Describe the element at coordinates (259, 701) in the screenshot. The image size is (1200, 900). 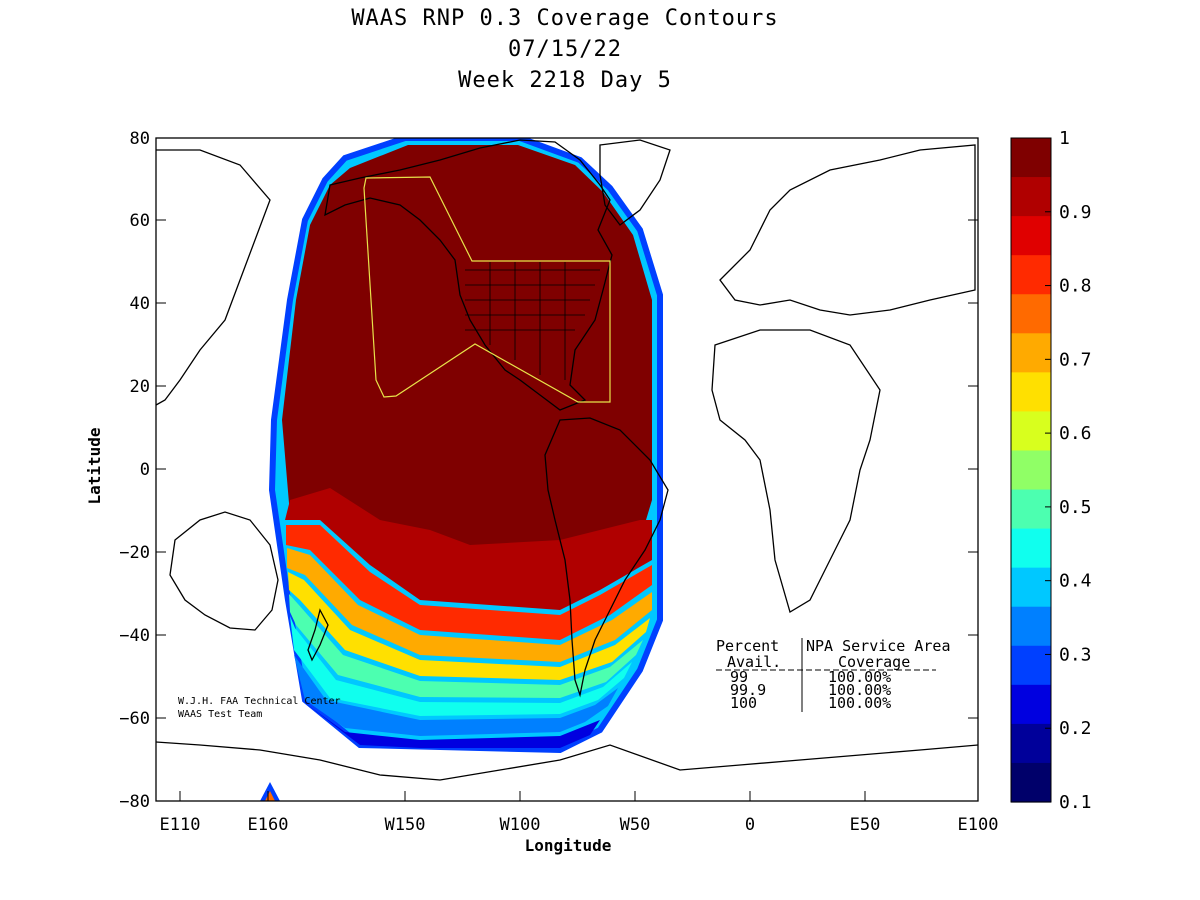
I see `credit-line1: W.J.H. FAA Technical Center` at that location.